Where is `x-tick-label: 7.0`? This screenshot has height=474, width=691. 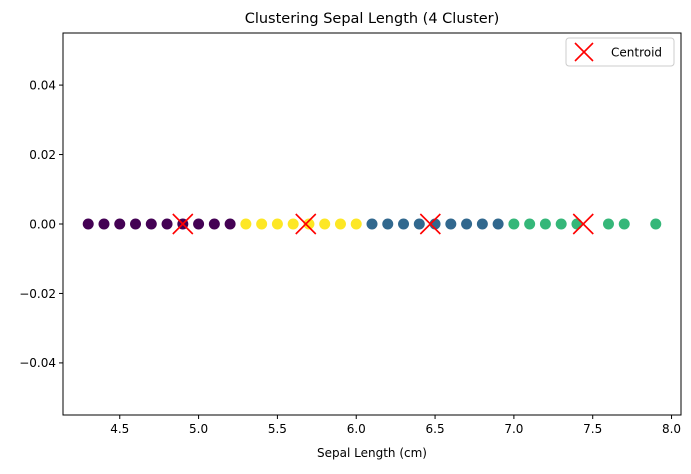 x-tick-label: 7.0 is located at coordinates (513, 429).